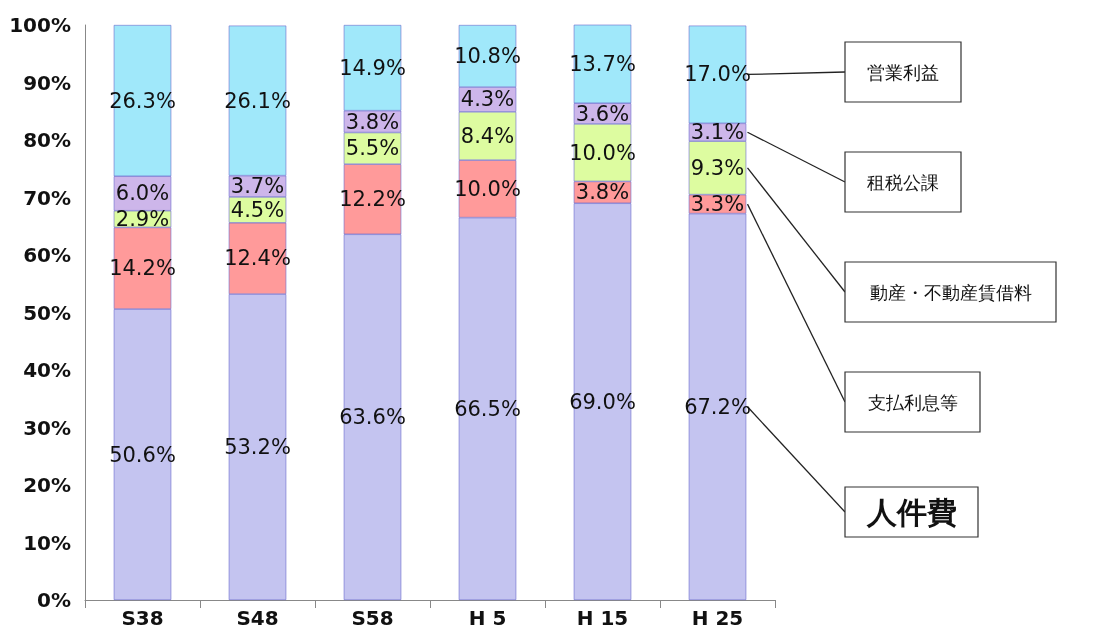 This screenshot has width=1111, height=642. Describe the element at coordinates (47, 542) in the screenshot. I see `y-tick-label: 10%` at that location.